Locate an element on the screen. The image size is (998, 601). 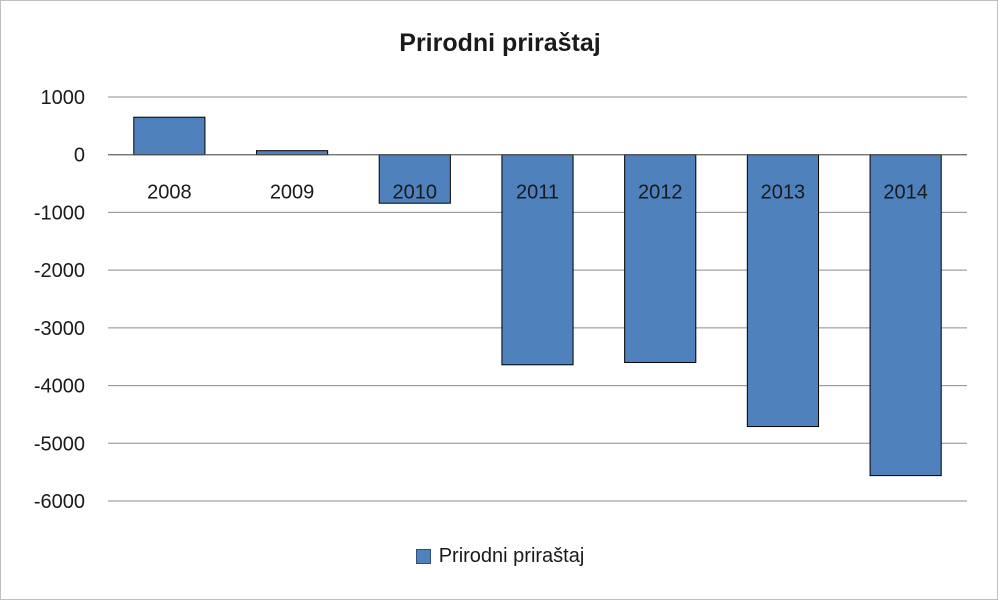
y-tick-label: 0 is located at coordinates (79, 156).